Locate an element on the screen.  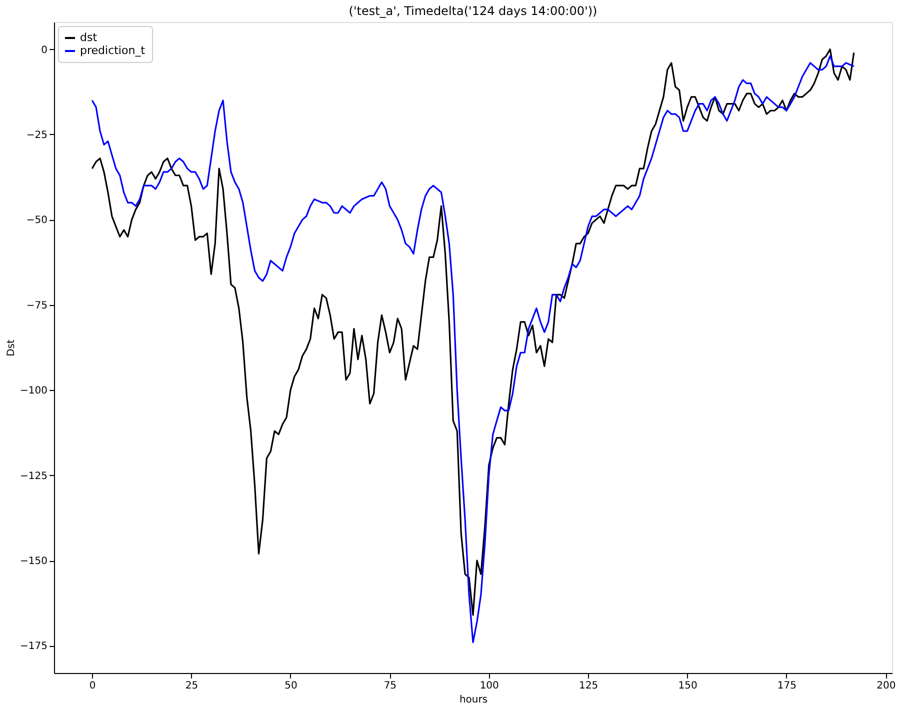
y-tick-label: −150 is located at coordinates (34, 562).